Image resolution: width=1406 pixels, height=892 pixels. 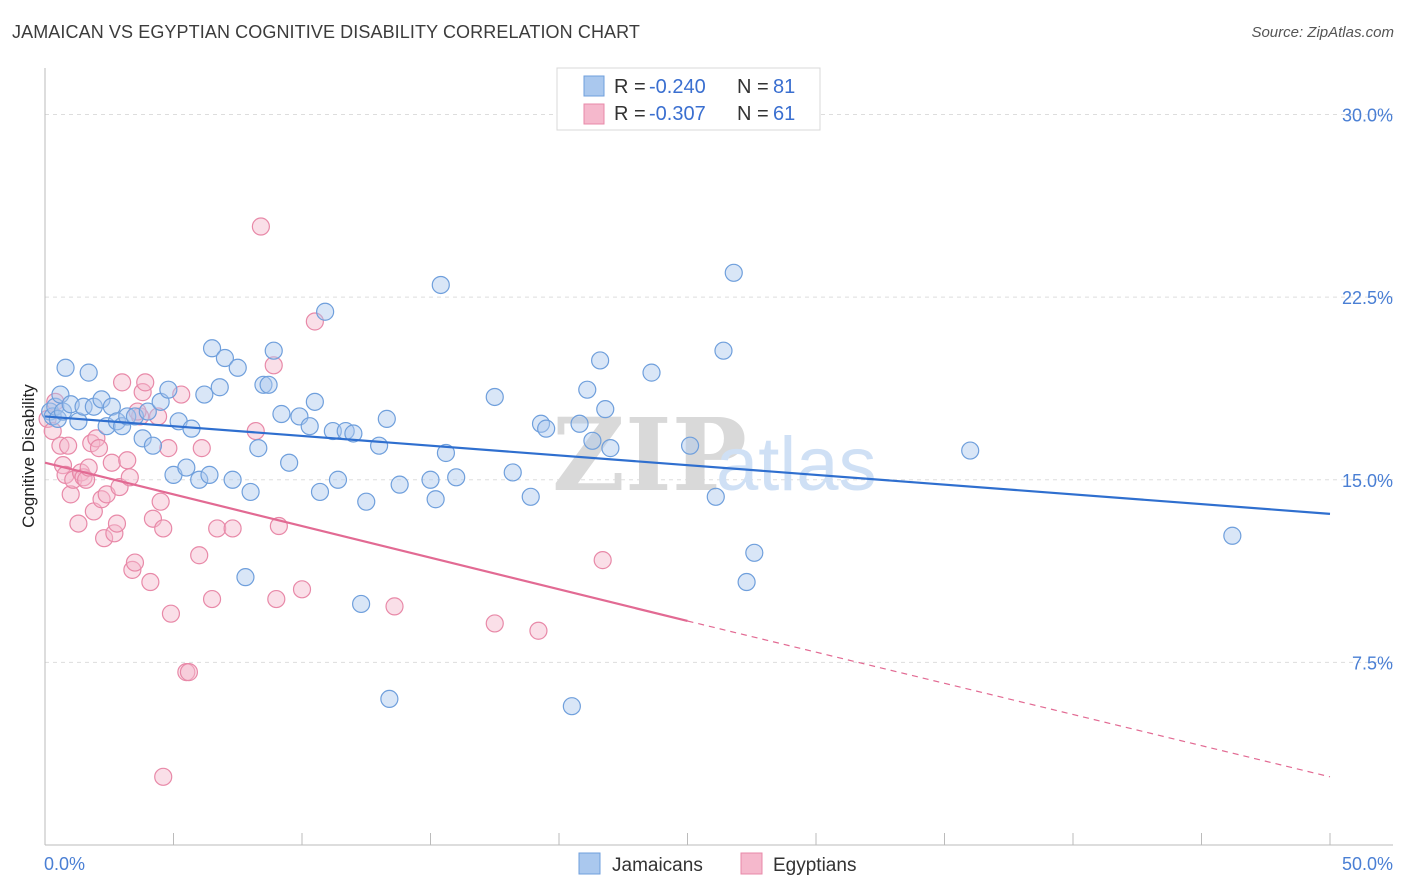 I want to click on legend-r-label-2: R =, so click(x=630, y=114).